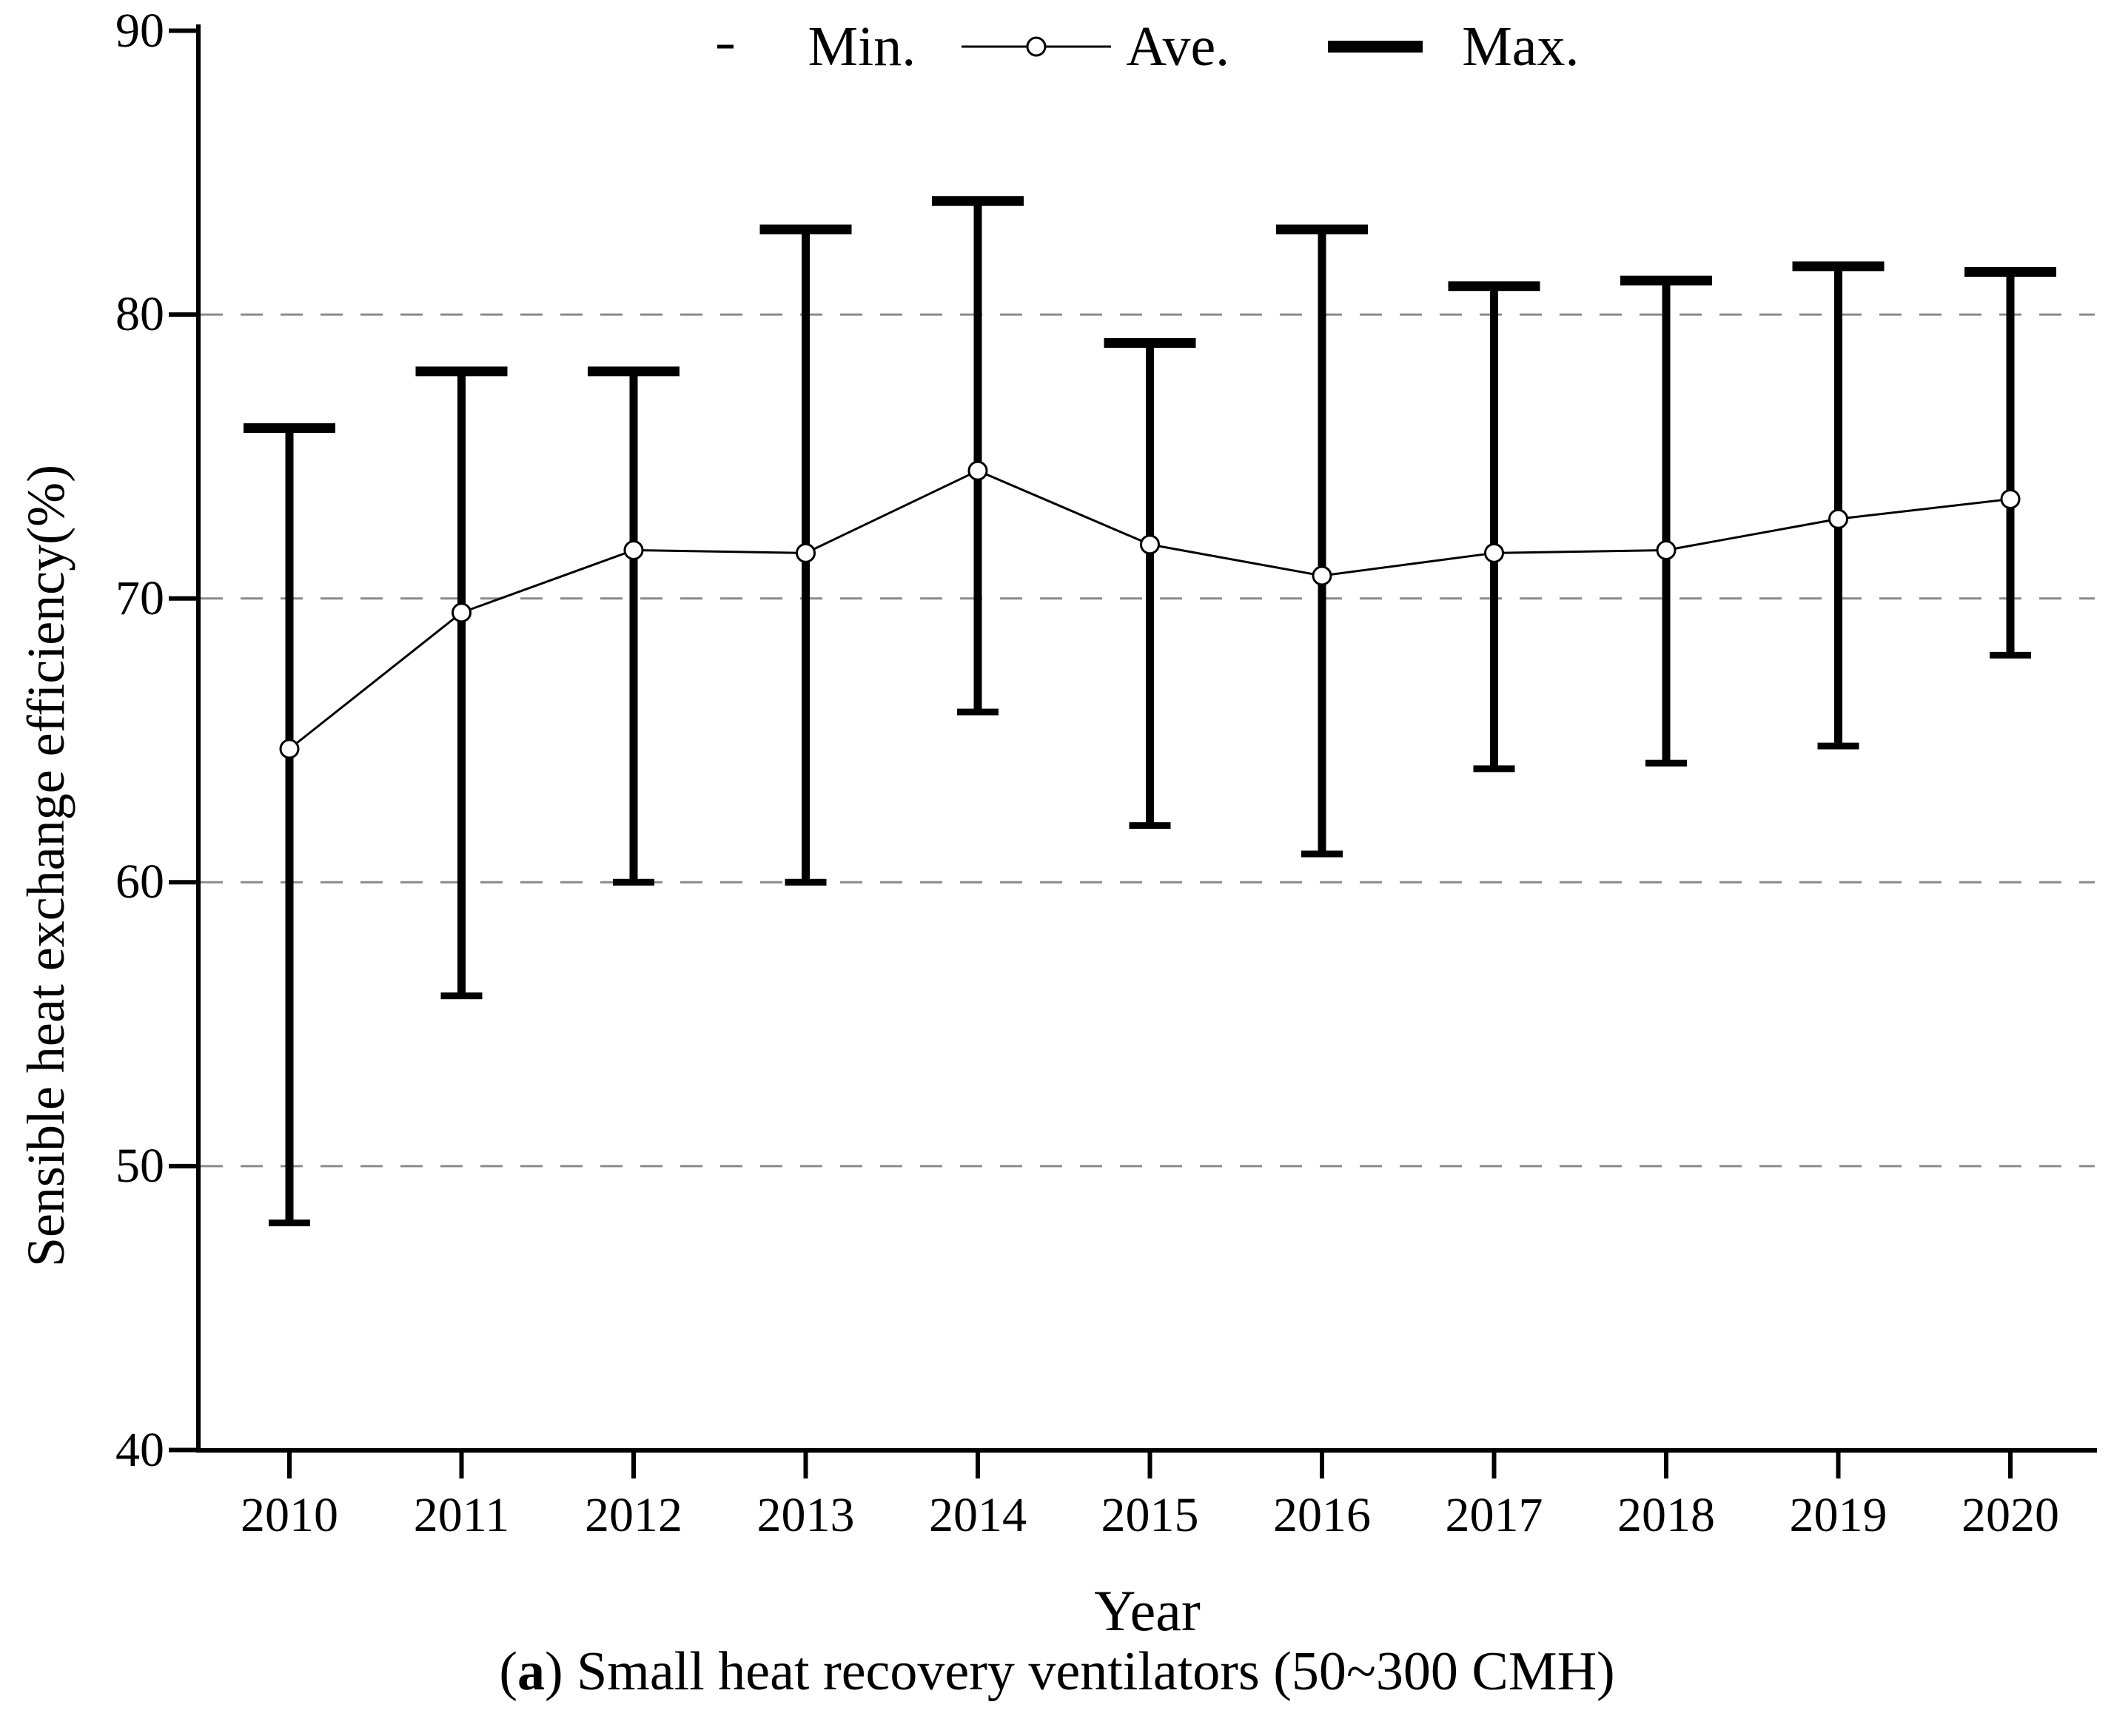 The height and width of the screenshot is (1736, 2114). Describe the element at coordinates (726, 46) in the screenshot. I see `legend-min-marker-icon` at that location.